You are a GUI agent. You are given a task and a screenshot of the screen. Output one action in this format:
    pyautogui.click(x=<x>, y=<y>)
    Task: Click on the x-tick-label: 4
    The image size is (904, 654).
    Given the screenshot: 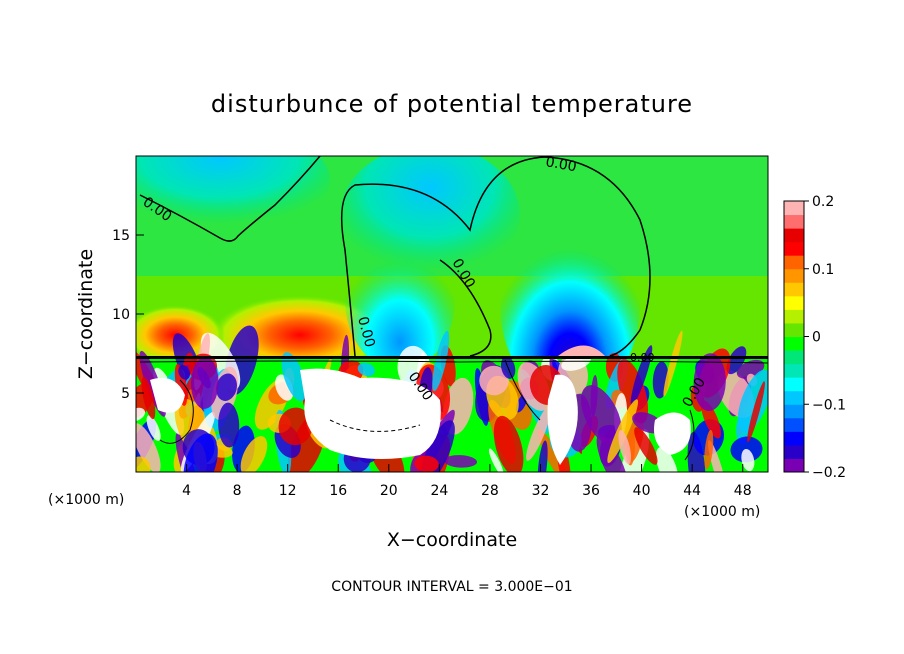 What is the action you would take?
    pyautogui.click(x=186, y=491)
    